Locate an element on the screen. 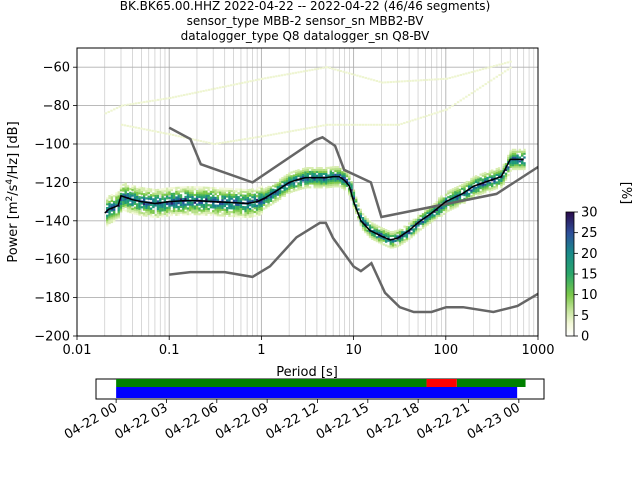  noise-model-low-line is located at coordinates (354, 267).